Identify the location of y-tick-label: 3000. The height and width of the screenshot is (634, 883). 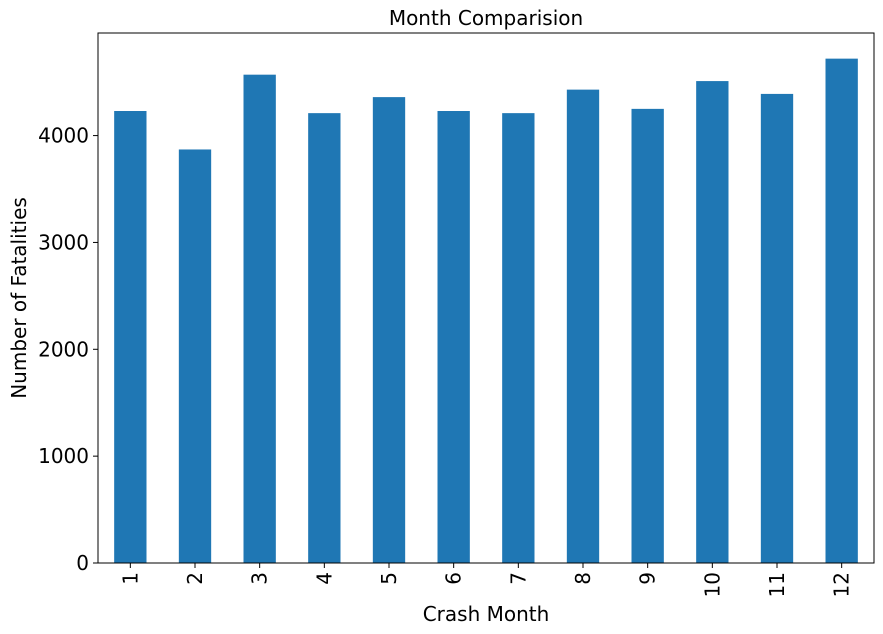
(63, 242).